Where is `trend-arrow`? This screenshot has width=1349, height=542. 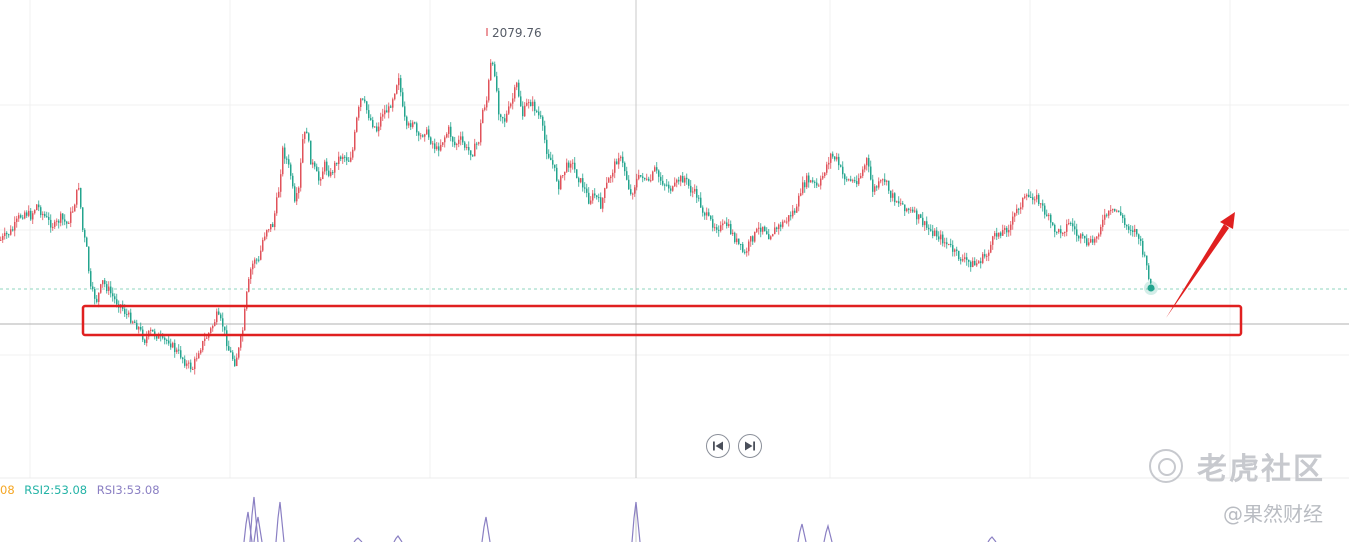 trend-arrow is located at coordinates (1200, 265).